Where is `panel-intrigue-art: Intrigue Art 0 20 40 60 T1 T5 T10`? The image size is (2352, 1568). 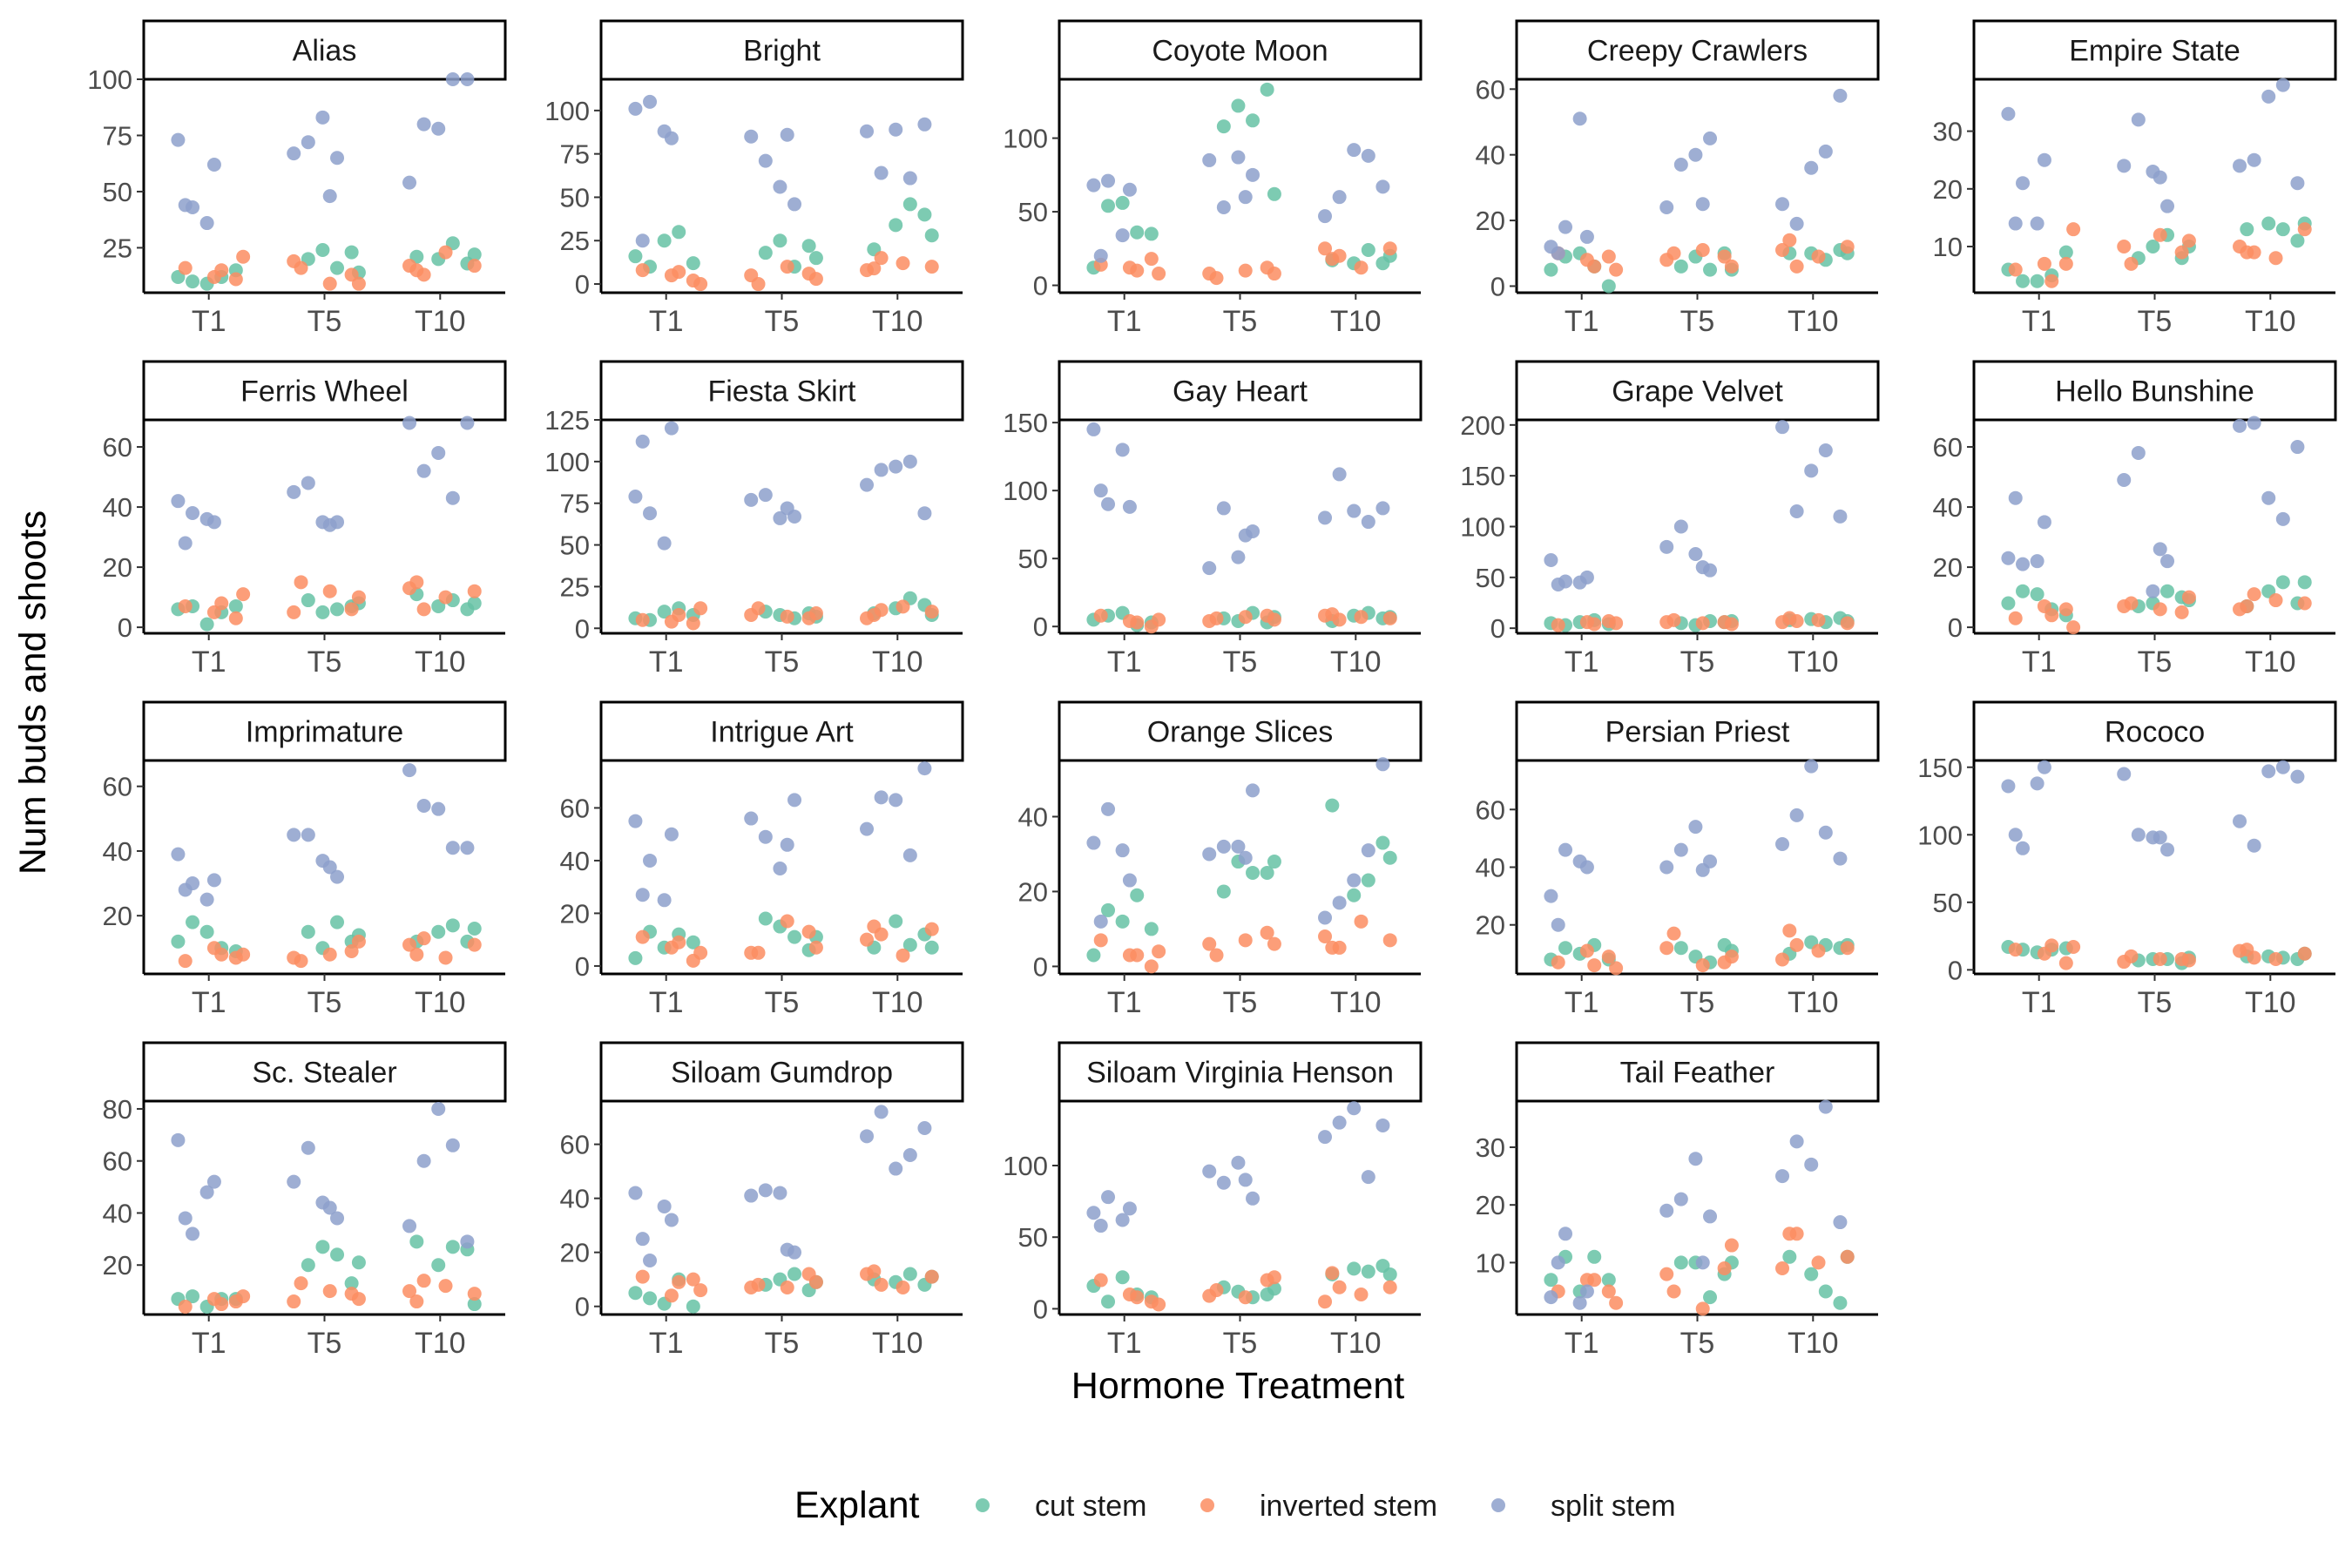
panel-intrigue-art: Intrigue Art 0 20 40 60 T1 T5 T10 is located at coordinates (762, 859).